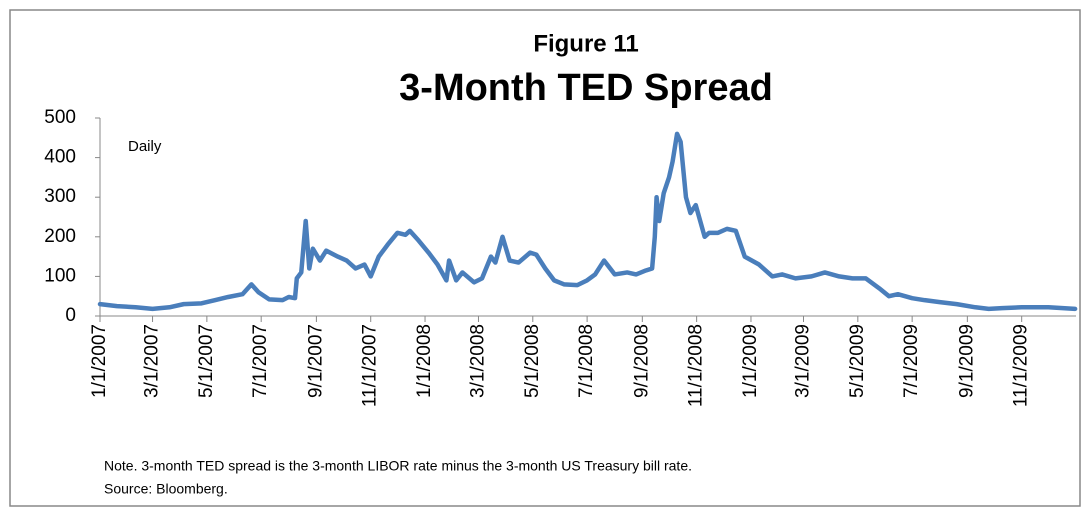 This screenshot has width=1090, height=508. I want to click on x-tick-label: 3/1/2007, so click(152, 361).